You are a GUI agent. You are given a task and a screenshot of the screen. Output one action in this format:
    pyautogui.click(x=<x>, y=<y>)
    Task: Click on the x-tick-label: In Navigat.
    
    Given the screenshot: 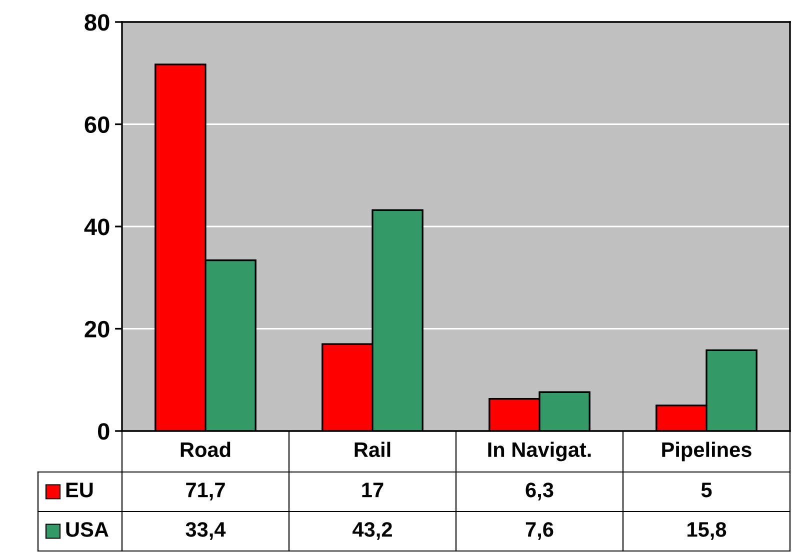 What is the action you would take?
    pyautogui.click(x=539, y=452)
    